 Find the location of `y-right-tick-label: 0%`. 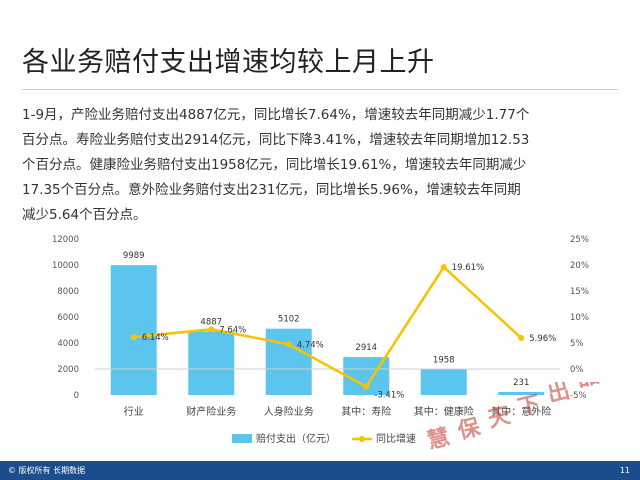

y-right-tick-label: 0% is located at coordinates (577, 370).